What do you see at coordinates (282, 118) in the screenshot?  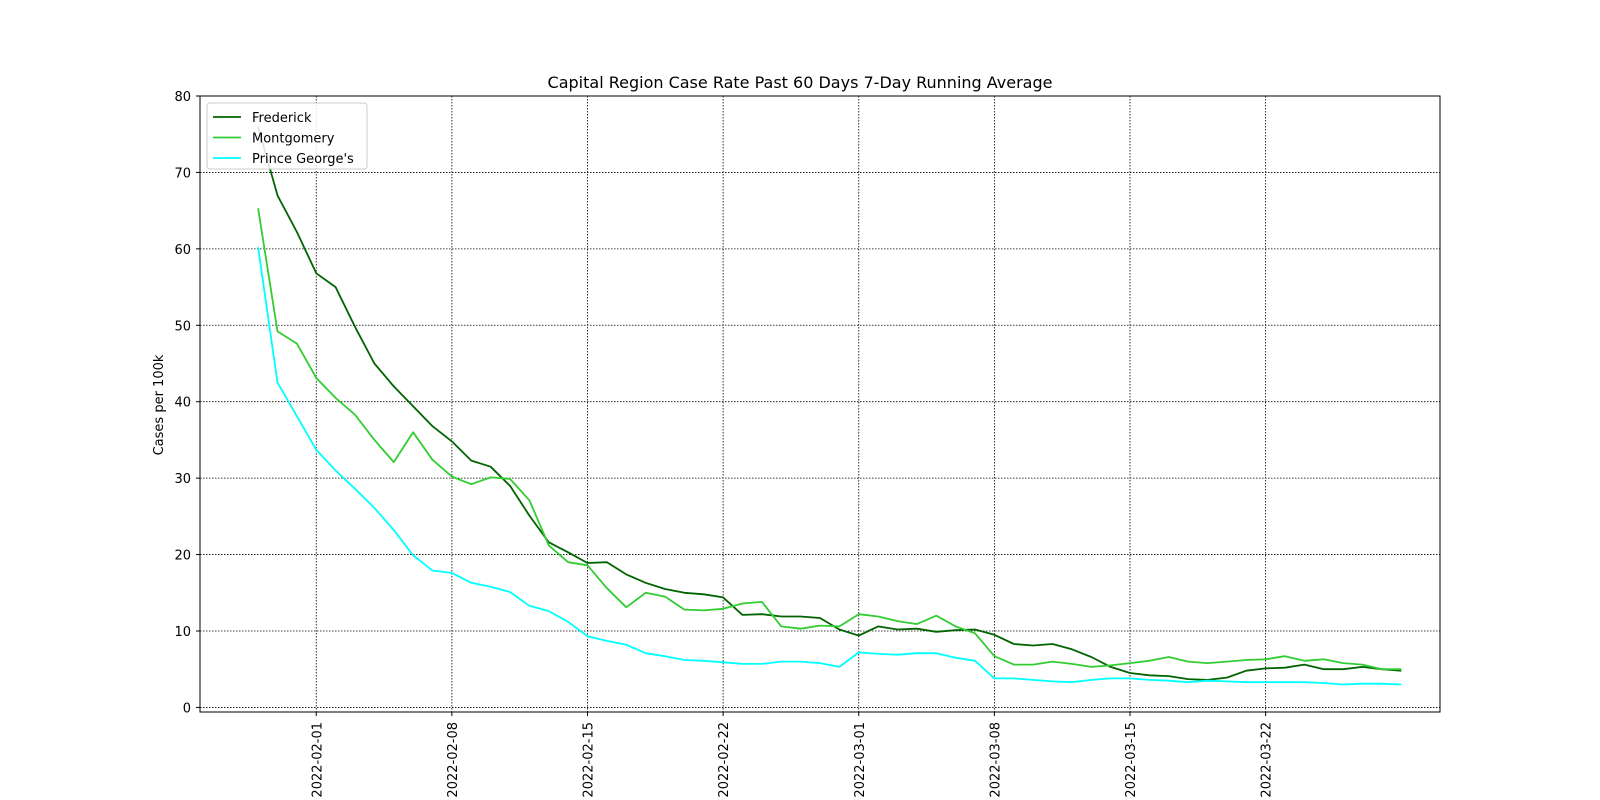 I see `legend-label: Frederick` at bounding box center [282, 118].